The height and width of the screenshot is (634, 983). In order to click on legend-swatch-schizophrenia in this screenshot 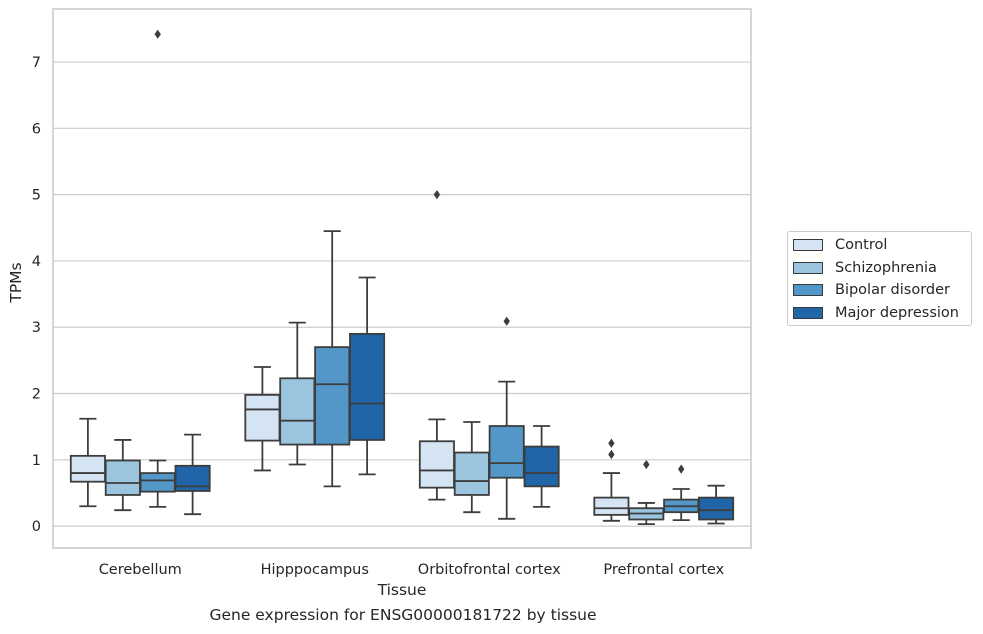, I will do `click(808, 267)`.